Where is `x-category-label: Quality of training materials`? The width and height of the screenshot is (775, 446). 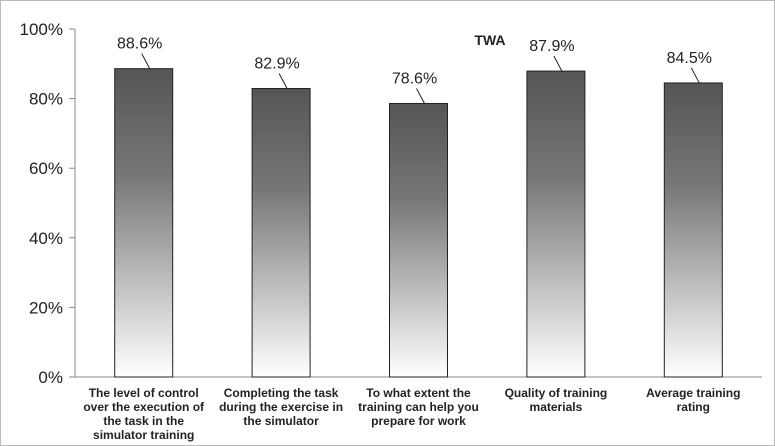 x-category-label: Quality of training materials is located at coordinates (556, 400).